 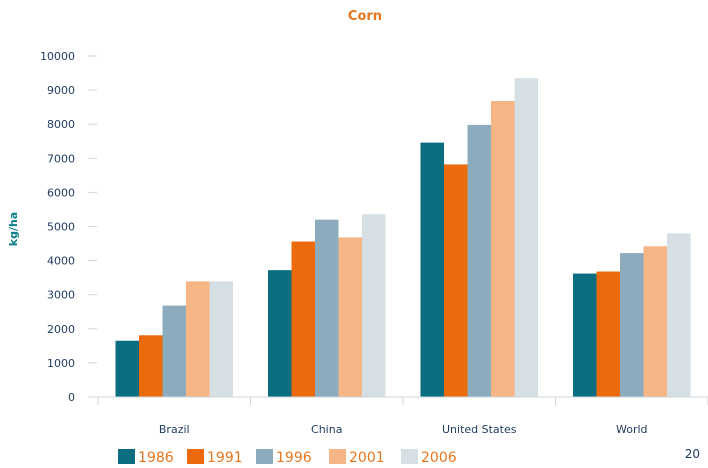 I want to click on x-category-label: World, so click(x=632, y=429).